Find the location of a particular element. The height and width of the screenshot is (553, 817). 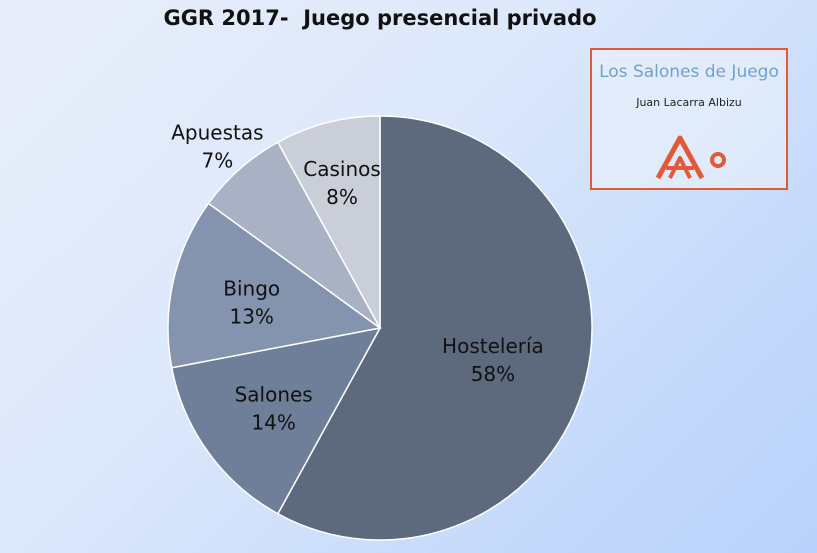

pie-slice-salones is located at coordinates (276, 420).